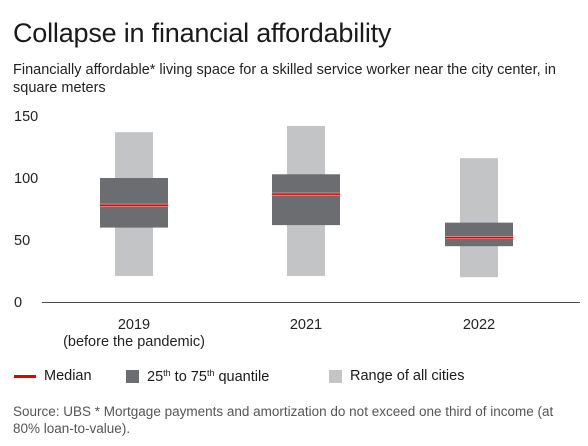 This screenshot has height=446, width=588. I want to click on y-tick-label-0: 0, so click(18, 303).